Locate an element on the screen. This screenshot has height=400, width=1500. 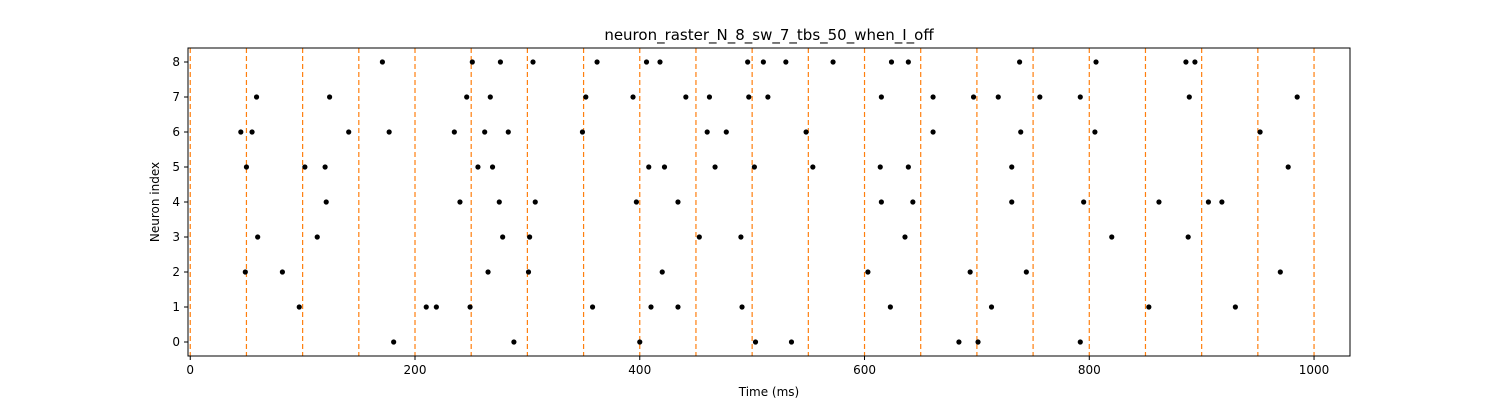
x-axis-label: Time (ms) is located at coordinates (769, 392).